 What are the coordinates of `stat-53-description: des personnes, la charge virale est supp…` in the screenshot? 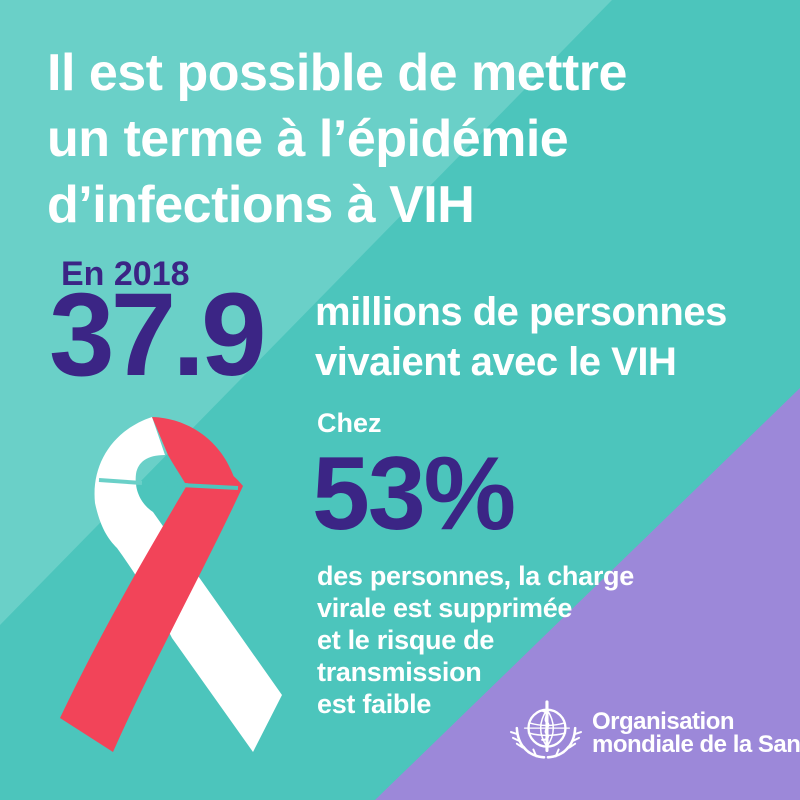 It's located at (475, 640).